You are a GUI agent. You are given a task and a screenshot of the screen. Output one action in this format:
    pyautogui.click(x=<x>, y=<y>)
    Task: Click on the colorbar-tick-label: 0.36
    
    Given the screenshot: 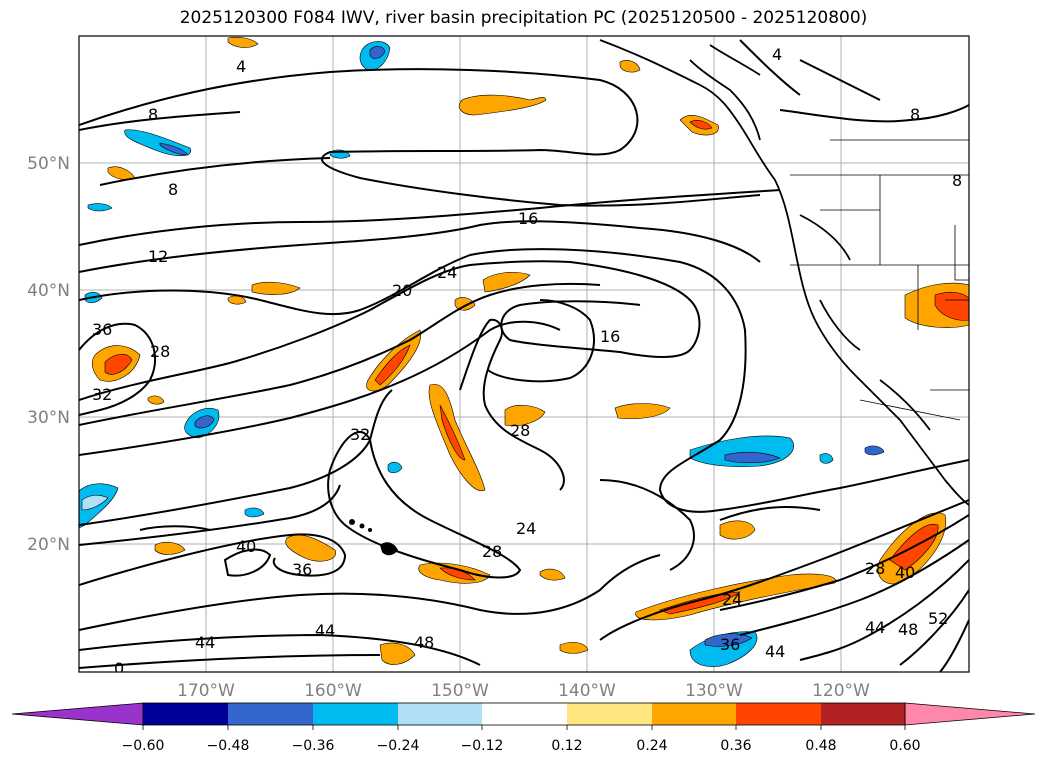 What is the action you would take?
    pyautogui.click(x=735, y=746)
    